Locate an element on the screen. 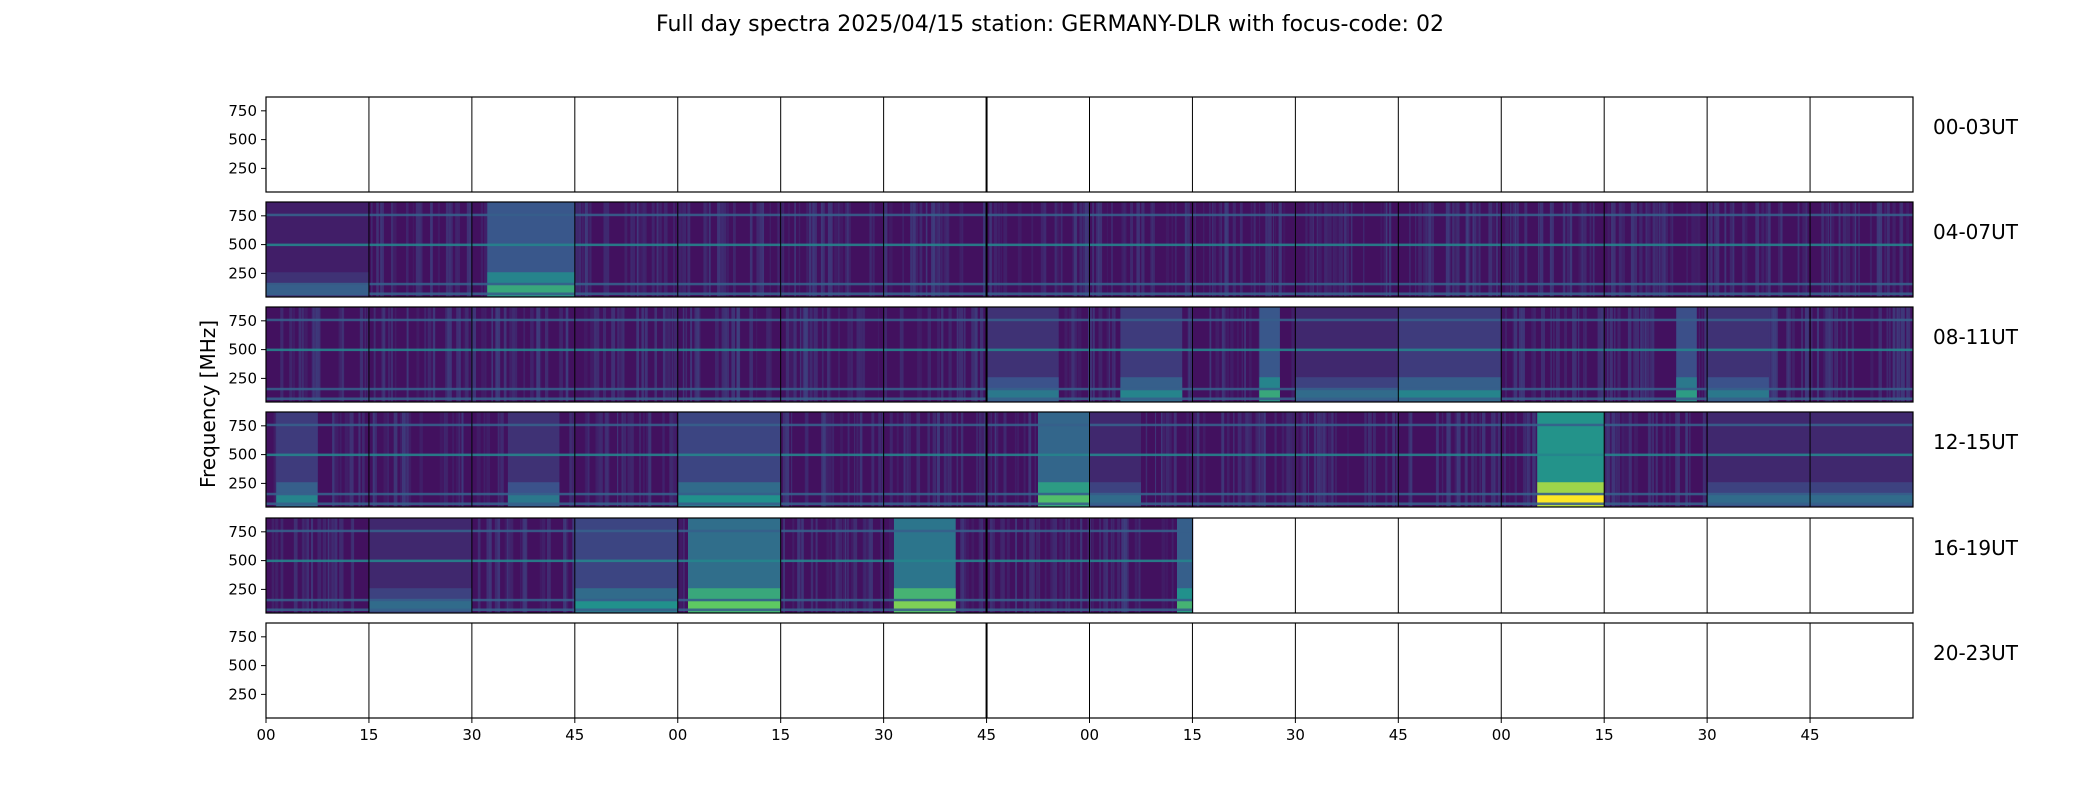 The image size is (2100, 800). x-tick-label: 00 is located at coordinates (677, 735).